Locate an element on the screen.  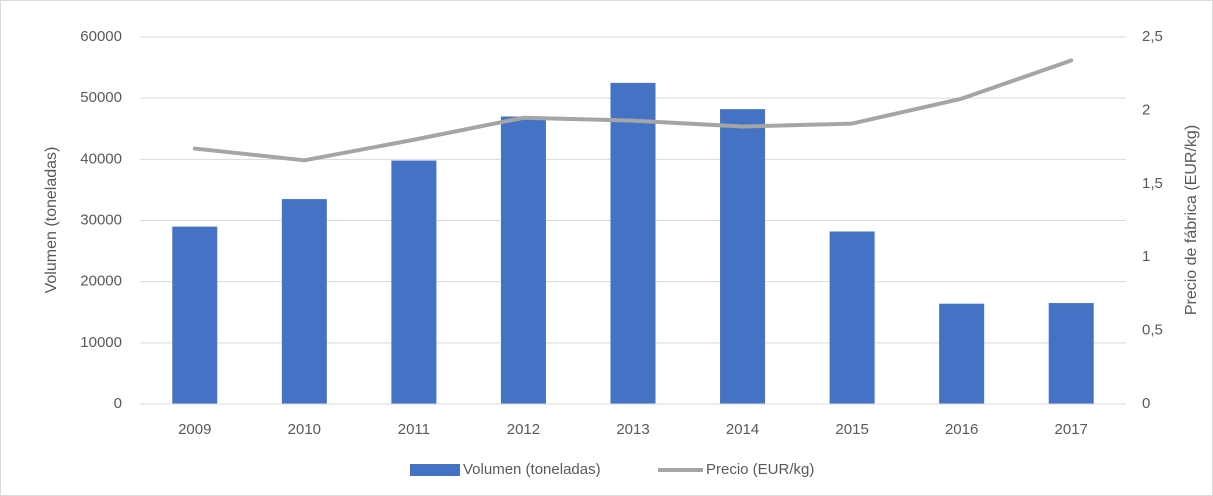
y-axis-label: Volumen (toneladas) is located at coordinates (51, 220).